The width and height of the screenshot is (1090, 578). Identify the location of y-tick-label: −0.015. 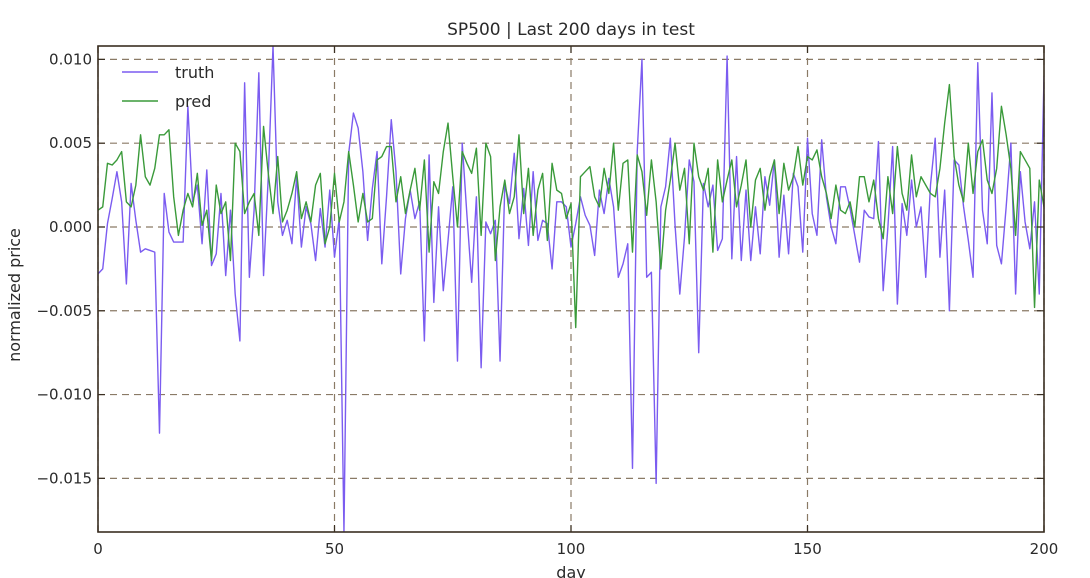
(64, 478).